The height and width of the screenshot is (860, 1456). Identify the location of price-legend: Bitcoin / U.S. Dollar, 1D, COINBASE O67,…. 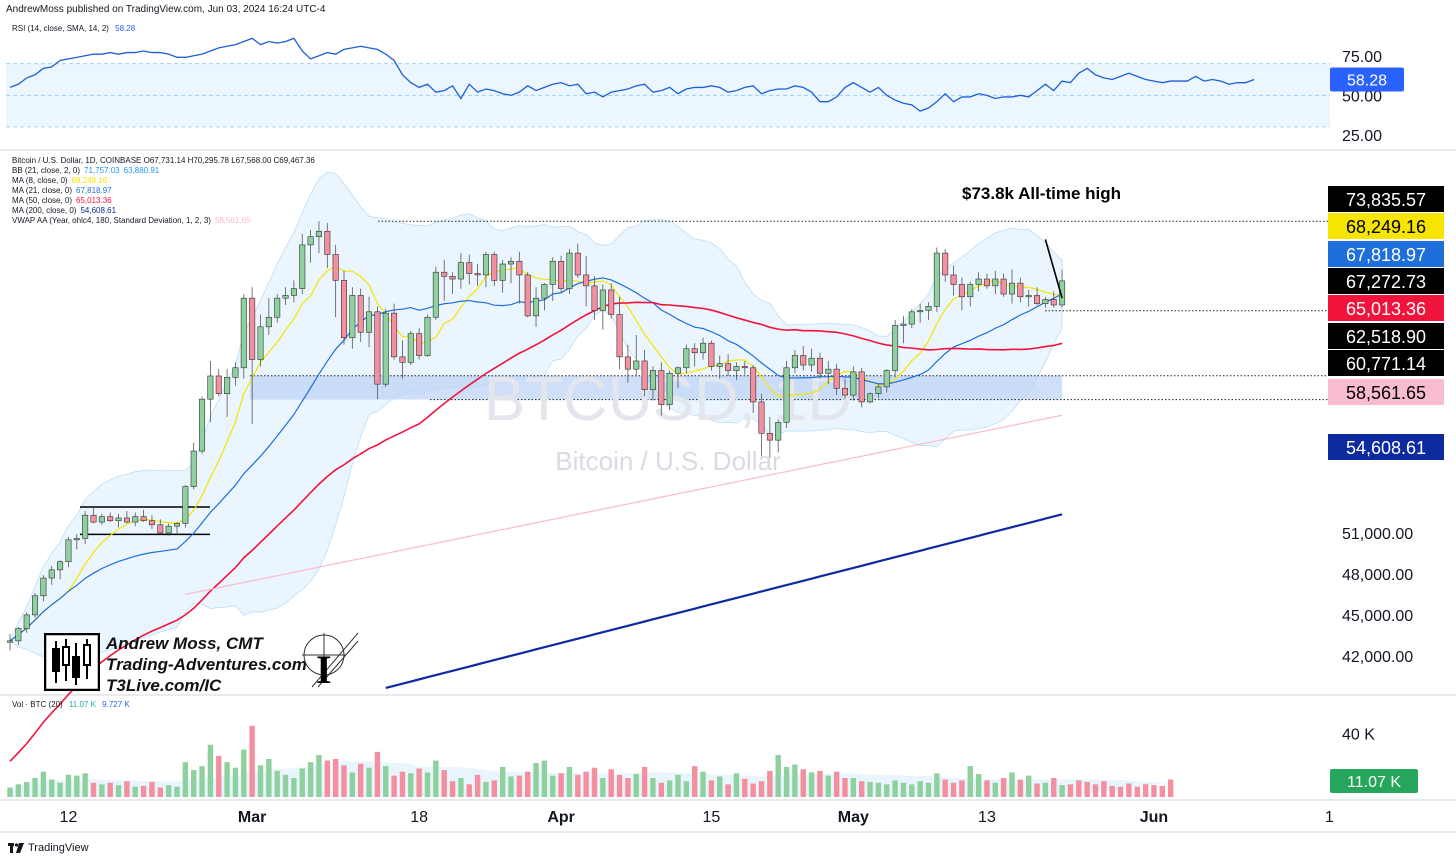
(163, 191).